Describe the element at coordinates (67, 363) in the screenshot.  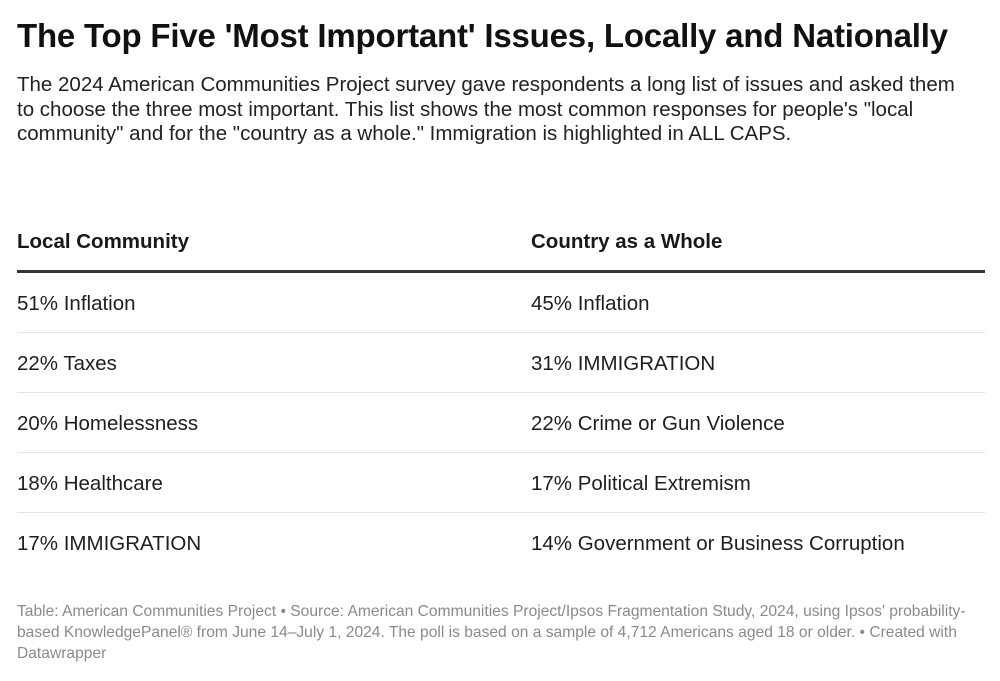
I see `table-cell-local: 22% Taxes` at that location.